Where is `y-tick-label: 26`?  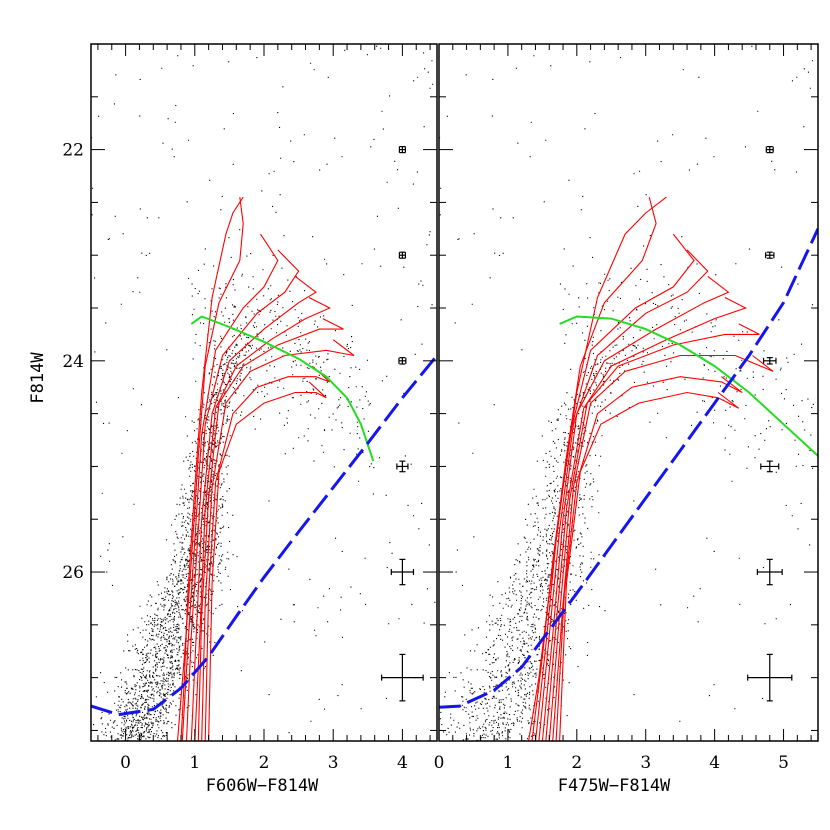
y-tick-label: 26 is located at coordinates (73, 573).